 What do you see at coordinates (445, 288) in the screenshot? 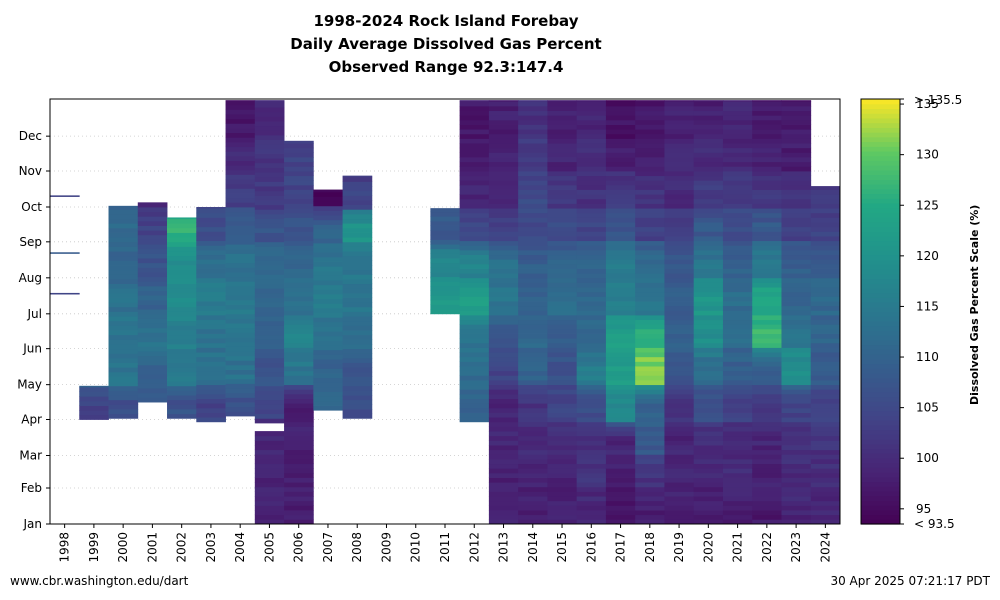
I see `heatmap-cell-2011` at bounding box center [445, 288].